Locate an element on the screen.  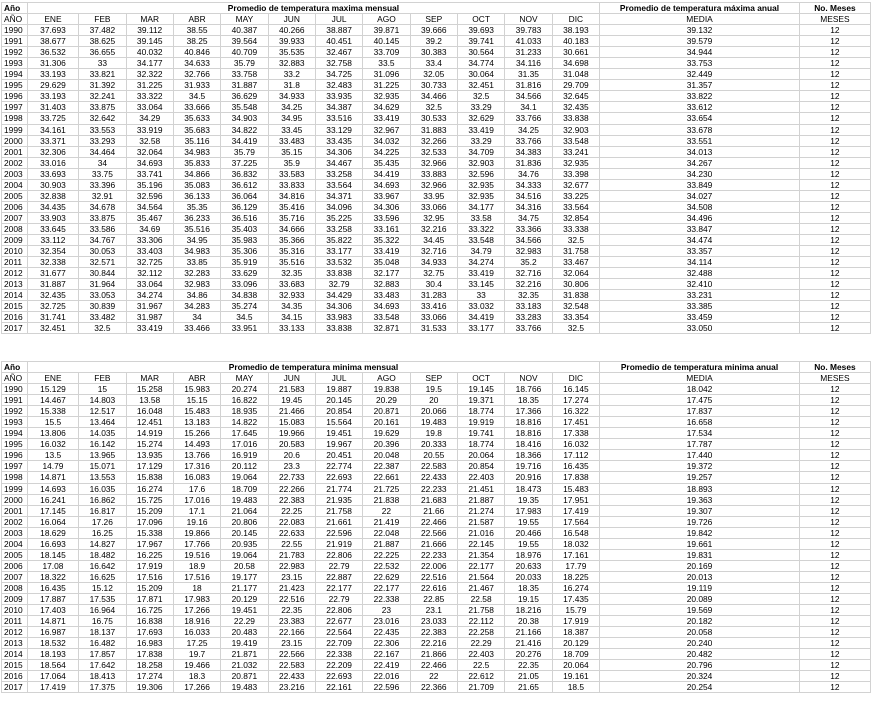
month-value-cell: 21.467 is located at coordinates (481, 587).